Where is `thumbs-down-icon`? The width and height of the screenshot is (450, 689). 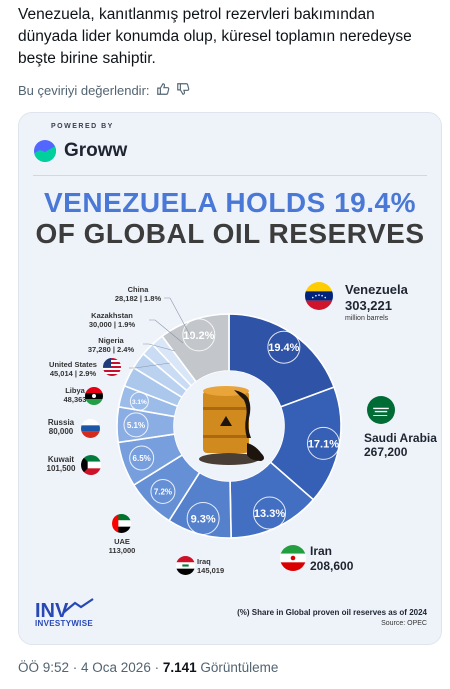
thumbs-down-icon is located at coordinates (183, 90).